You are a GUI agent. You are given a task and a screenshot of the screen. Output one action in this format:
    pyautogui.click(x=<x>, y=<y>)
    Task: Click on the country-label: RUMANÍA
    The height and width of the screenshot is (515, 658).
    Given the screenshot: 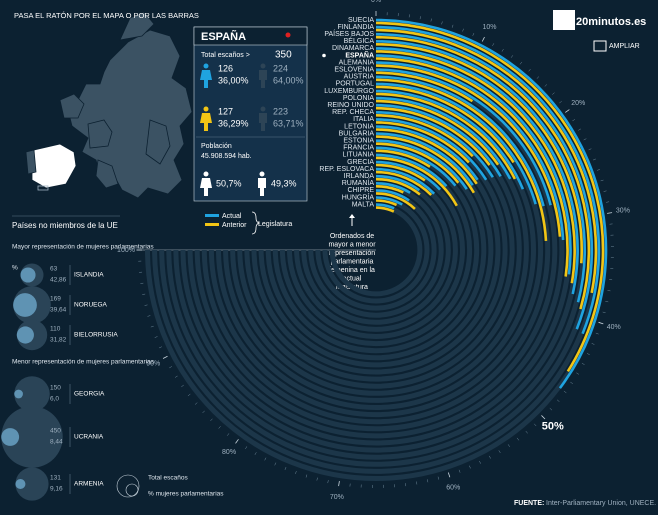 What is the action you would take?
    pyautogui.click(x=358, y=182)
    